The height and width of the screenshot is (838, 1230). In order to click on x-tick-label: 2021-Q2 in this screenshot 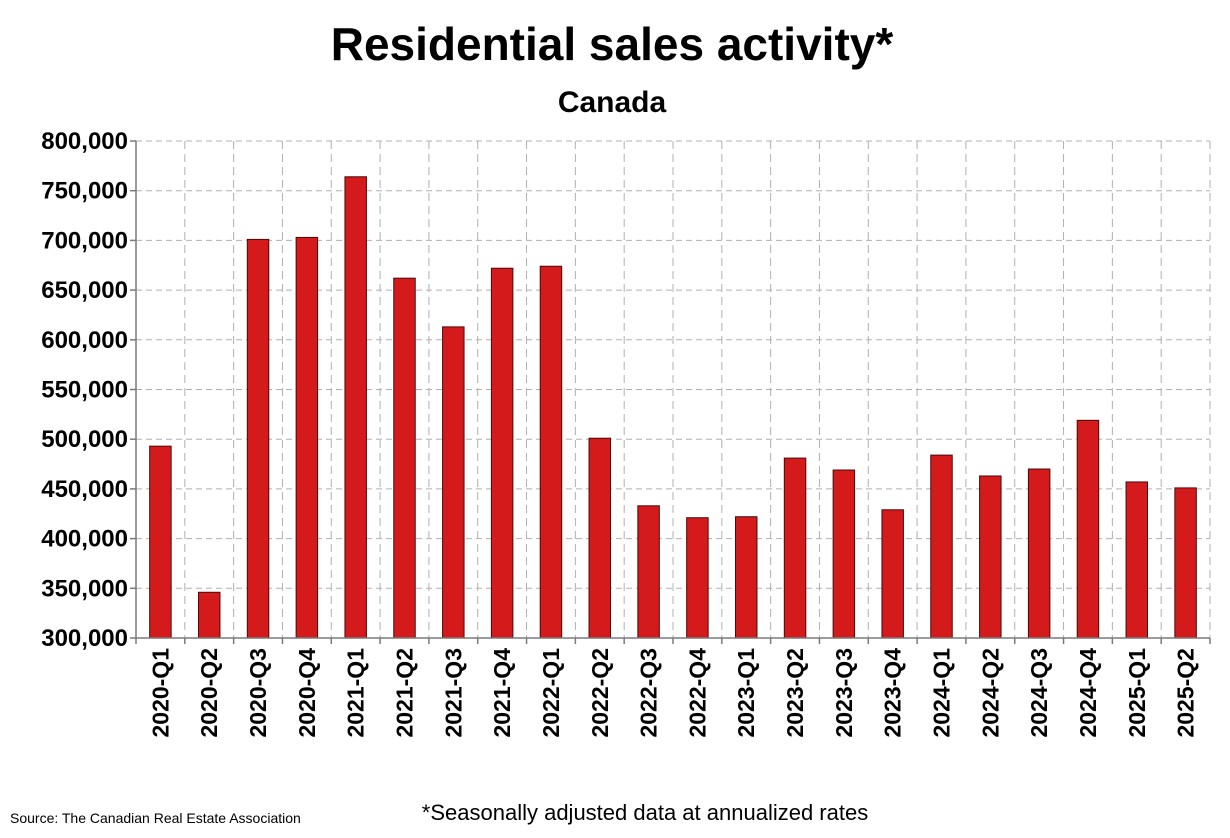, I will do `click(405, 693)`.